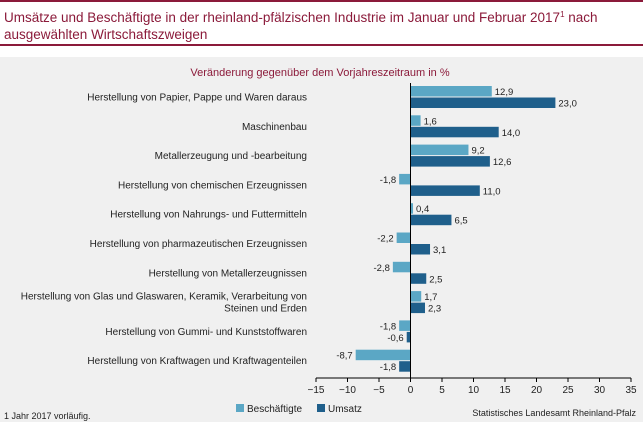  Describe the element at coordinates (439, 250) in the screenshot. I see `data-label: 3,1` at that location.